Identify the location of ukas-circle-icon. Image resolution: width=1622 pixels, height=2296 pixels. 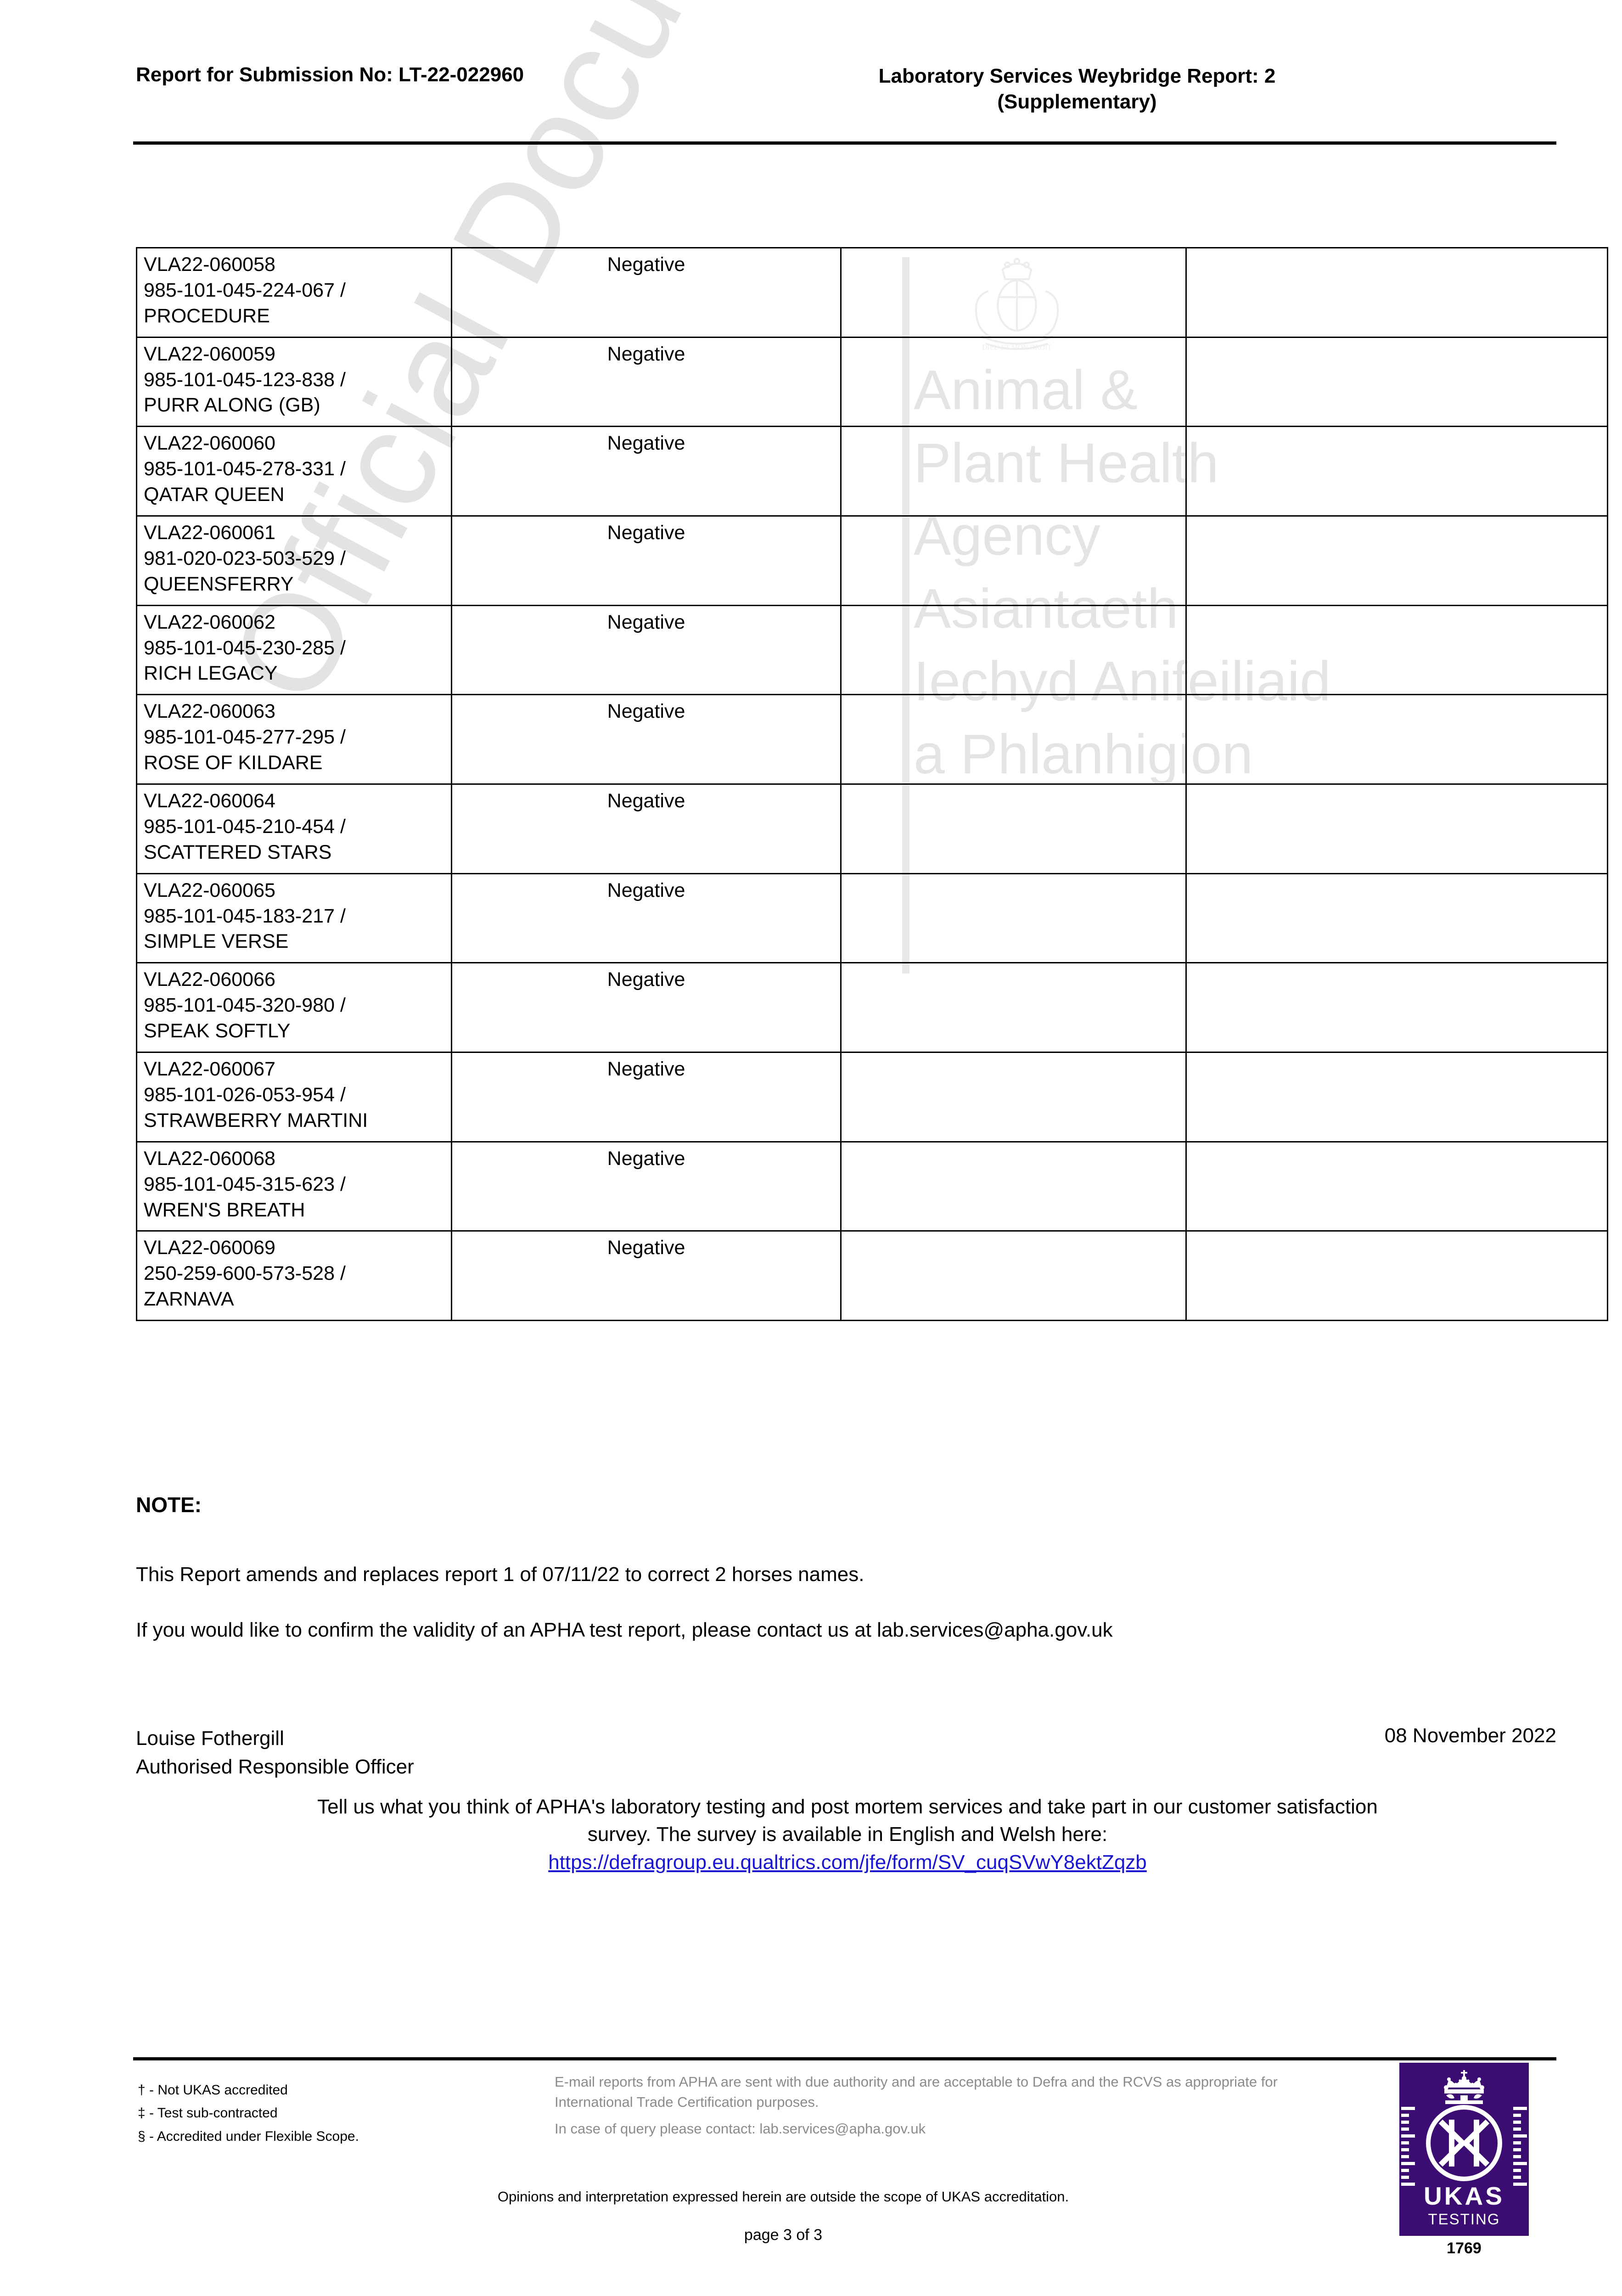
(1464, 2143).